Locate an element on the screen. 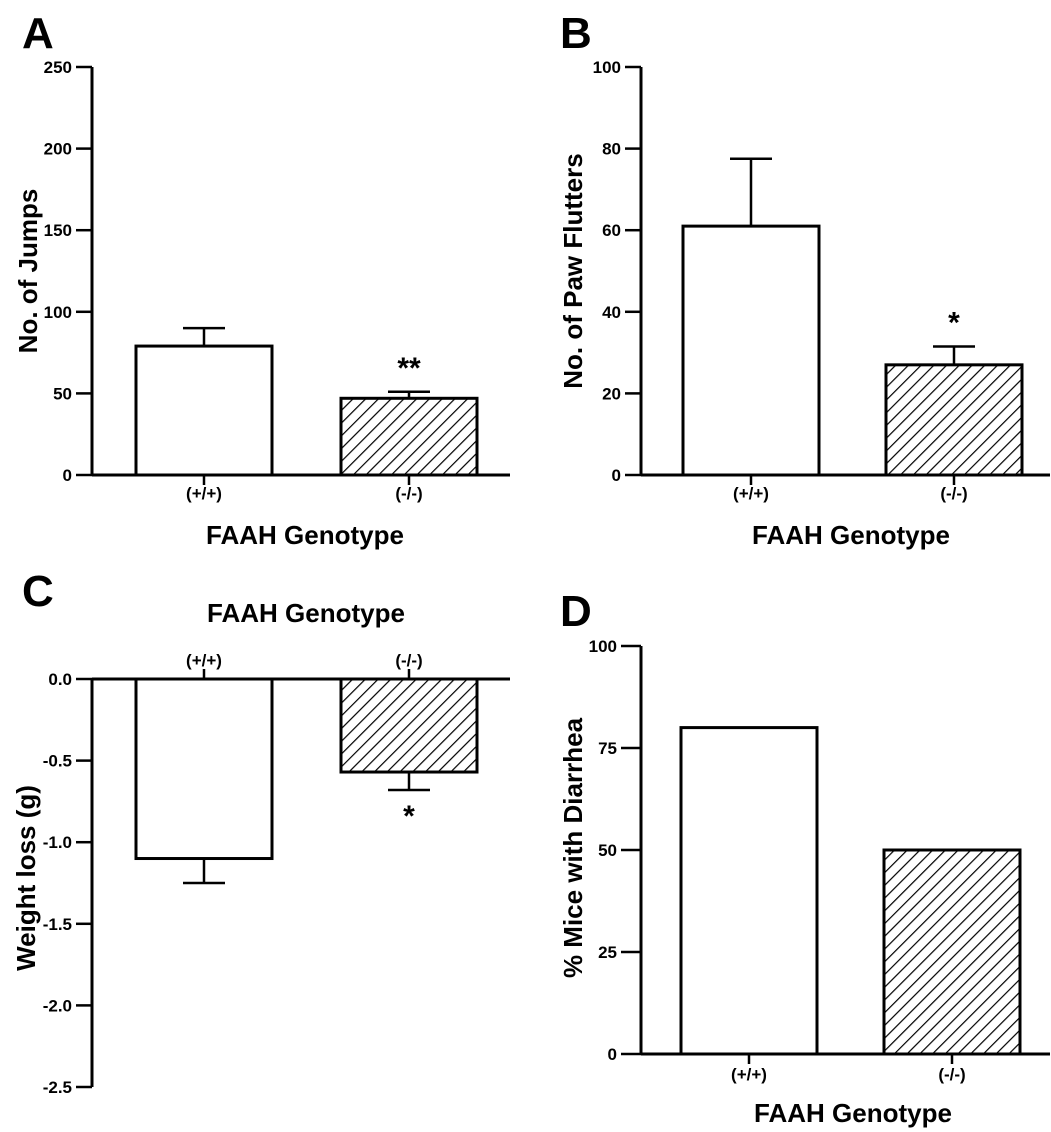  y-tick-label: 250 is located at coordinates (58, 67).